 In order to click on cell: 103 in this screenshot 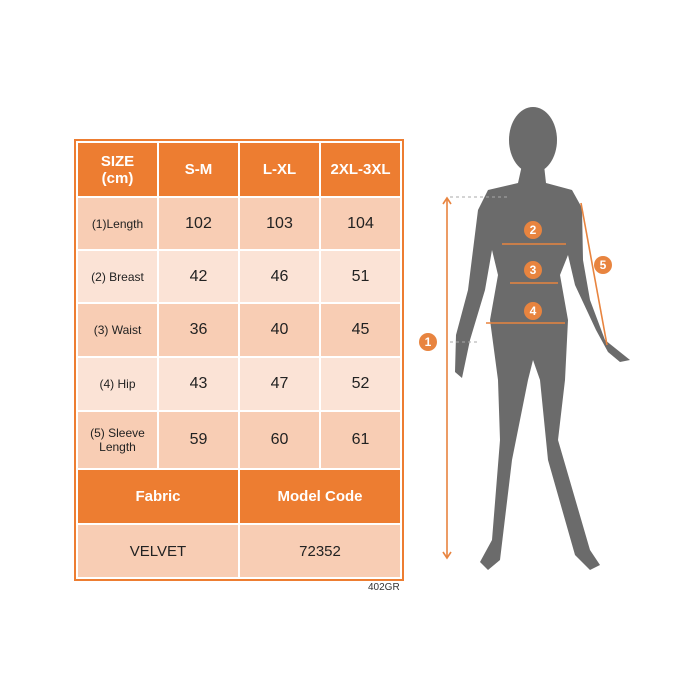, I will do `click(279, 223)`.